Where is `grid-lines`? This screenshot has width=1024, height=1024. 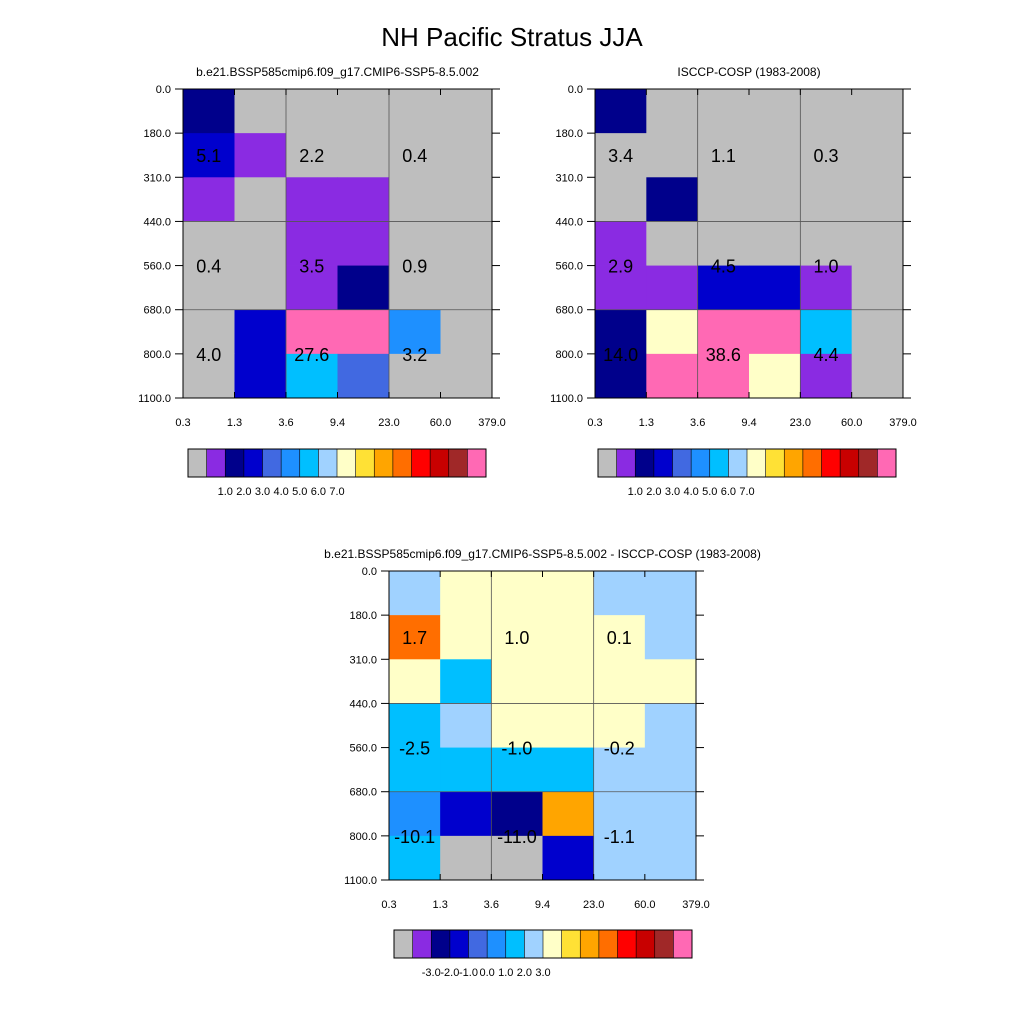 grid-lines is located at coordinates (337, 243).